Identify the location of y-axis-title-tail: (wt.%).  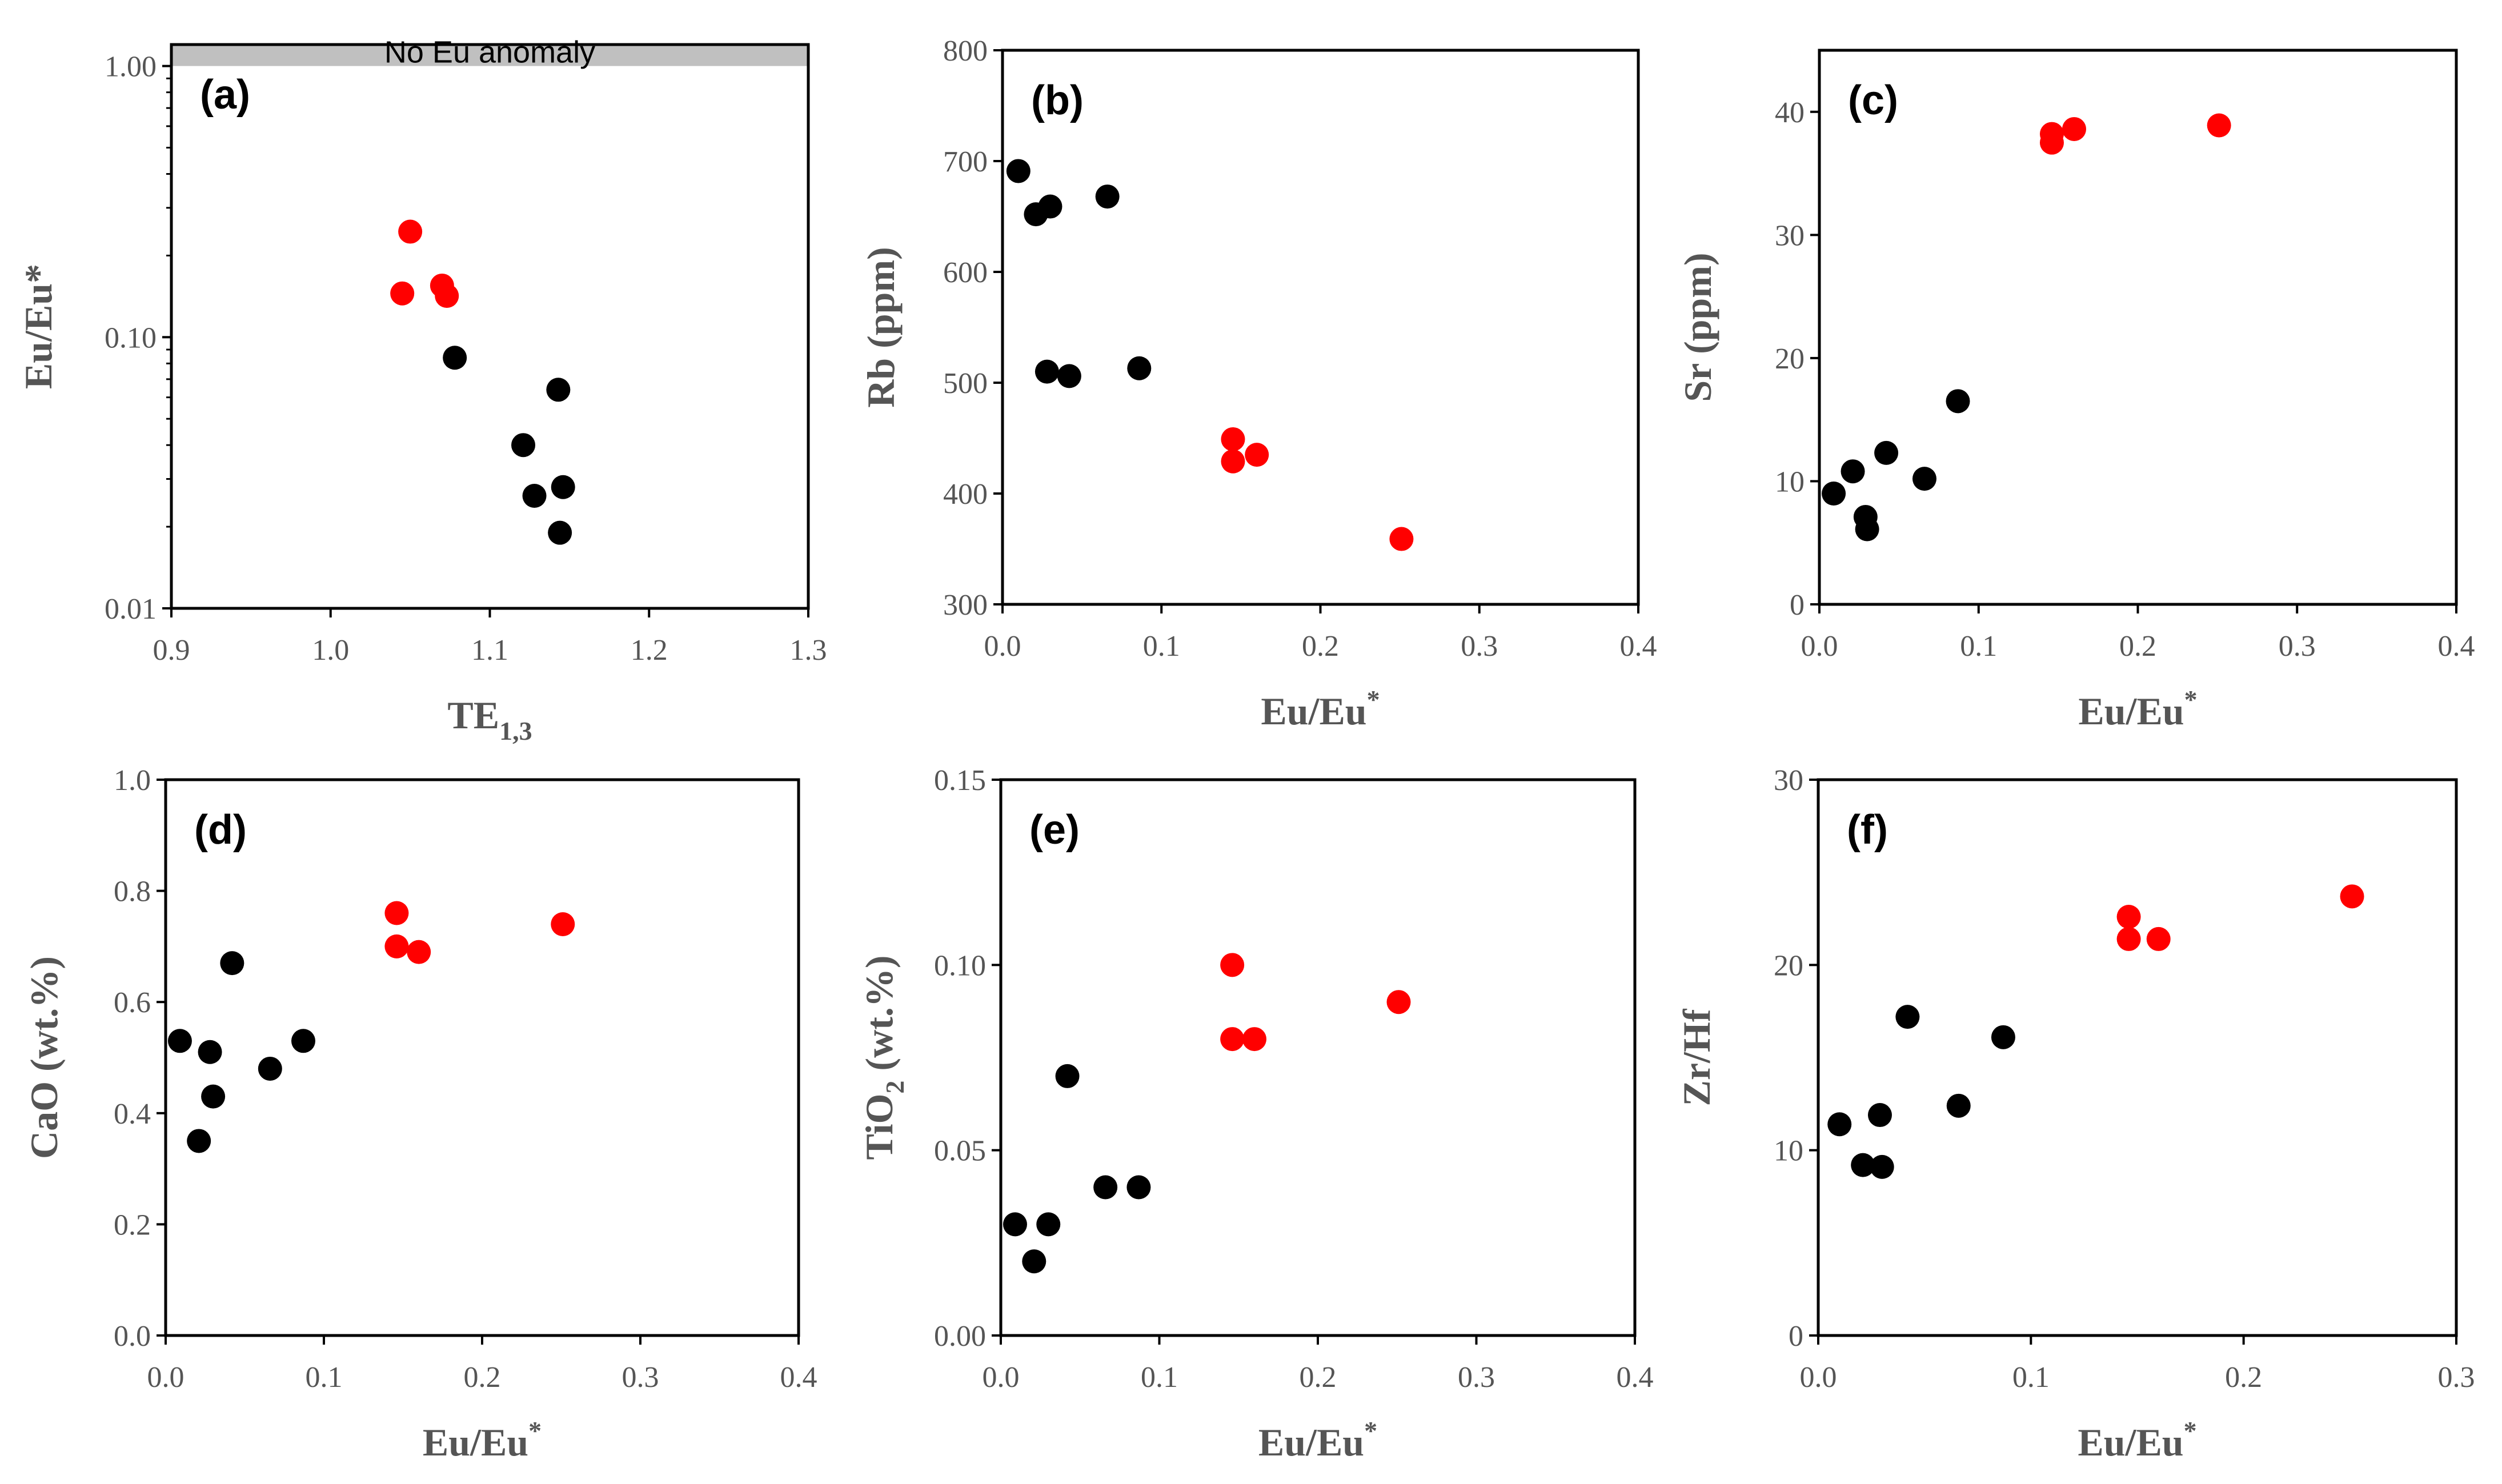
(879, 1018).